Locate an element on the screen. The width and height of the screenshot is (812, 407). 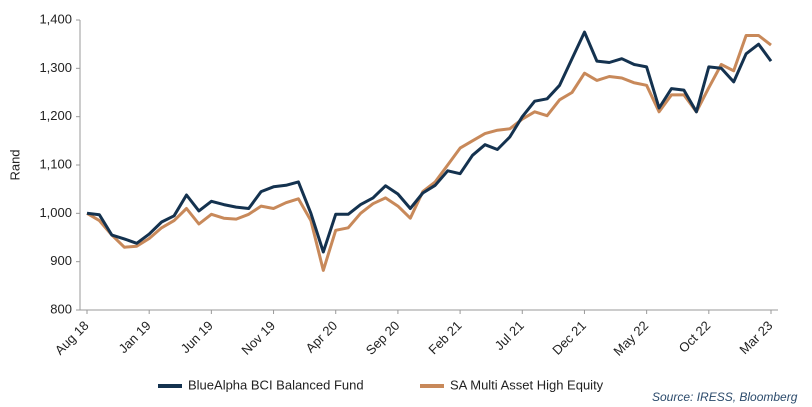
source-note: Source: IRESS, Bloomberg is located at coordinates (725, 397).